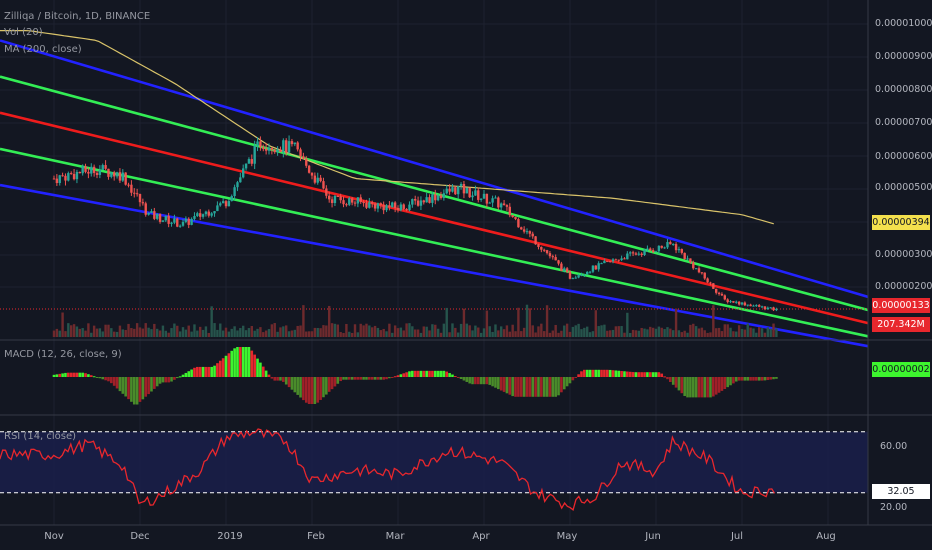  What do you see at coordinates (23, 32) in the screenshot?
I see `volume-indicator-label: Vol (20)` at bounding box center [23, 32].